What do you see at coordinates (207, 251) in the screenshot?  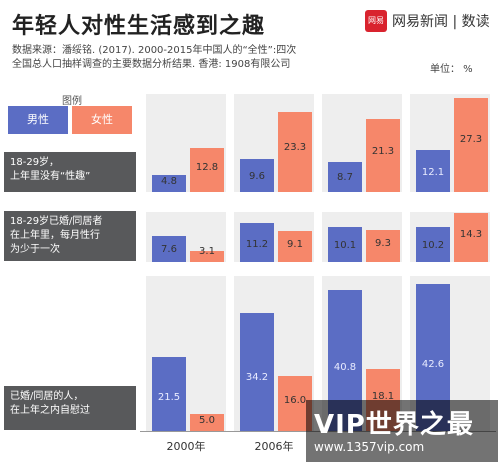 I see `value-female-2-1: 3.1` at bounding box center [207, 251].